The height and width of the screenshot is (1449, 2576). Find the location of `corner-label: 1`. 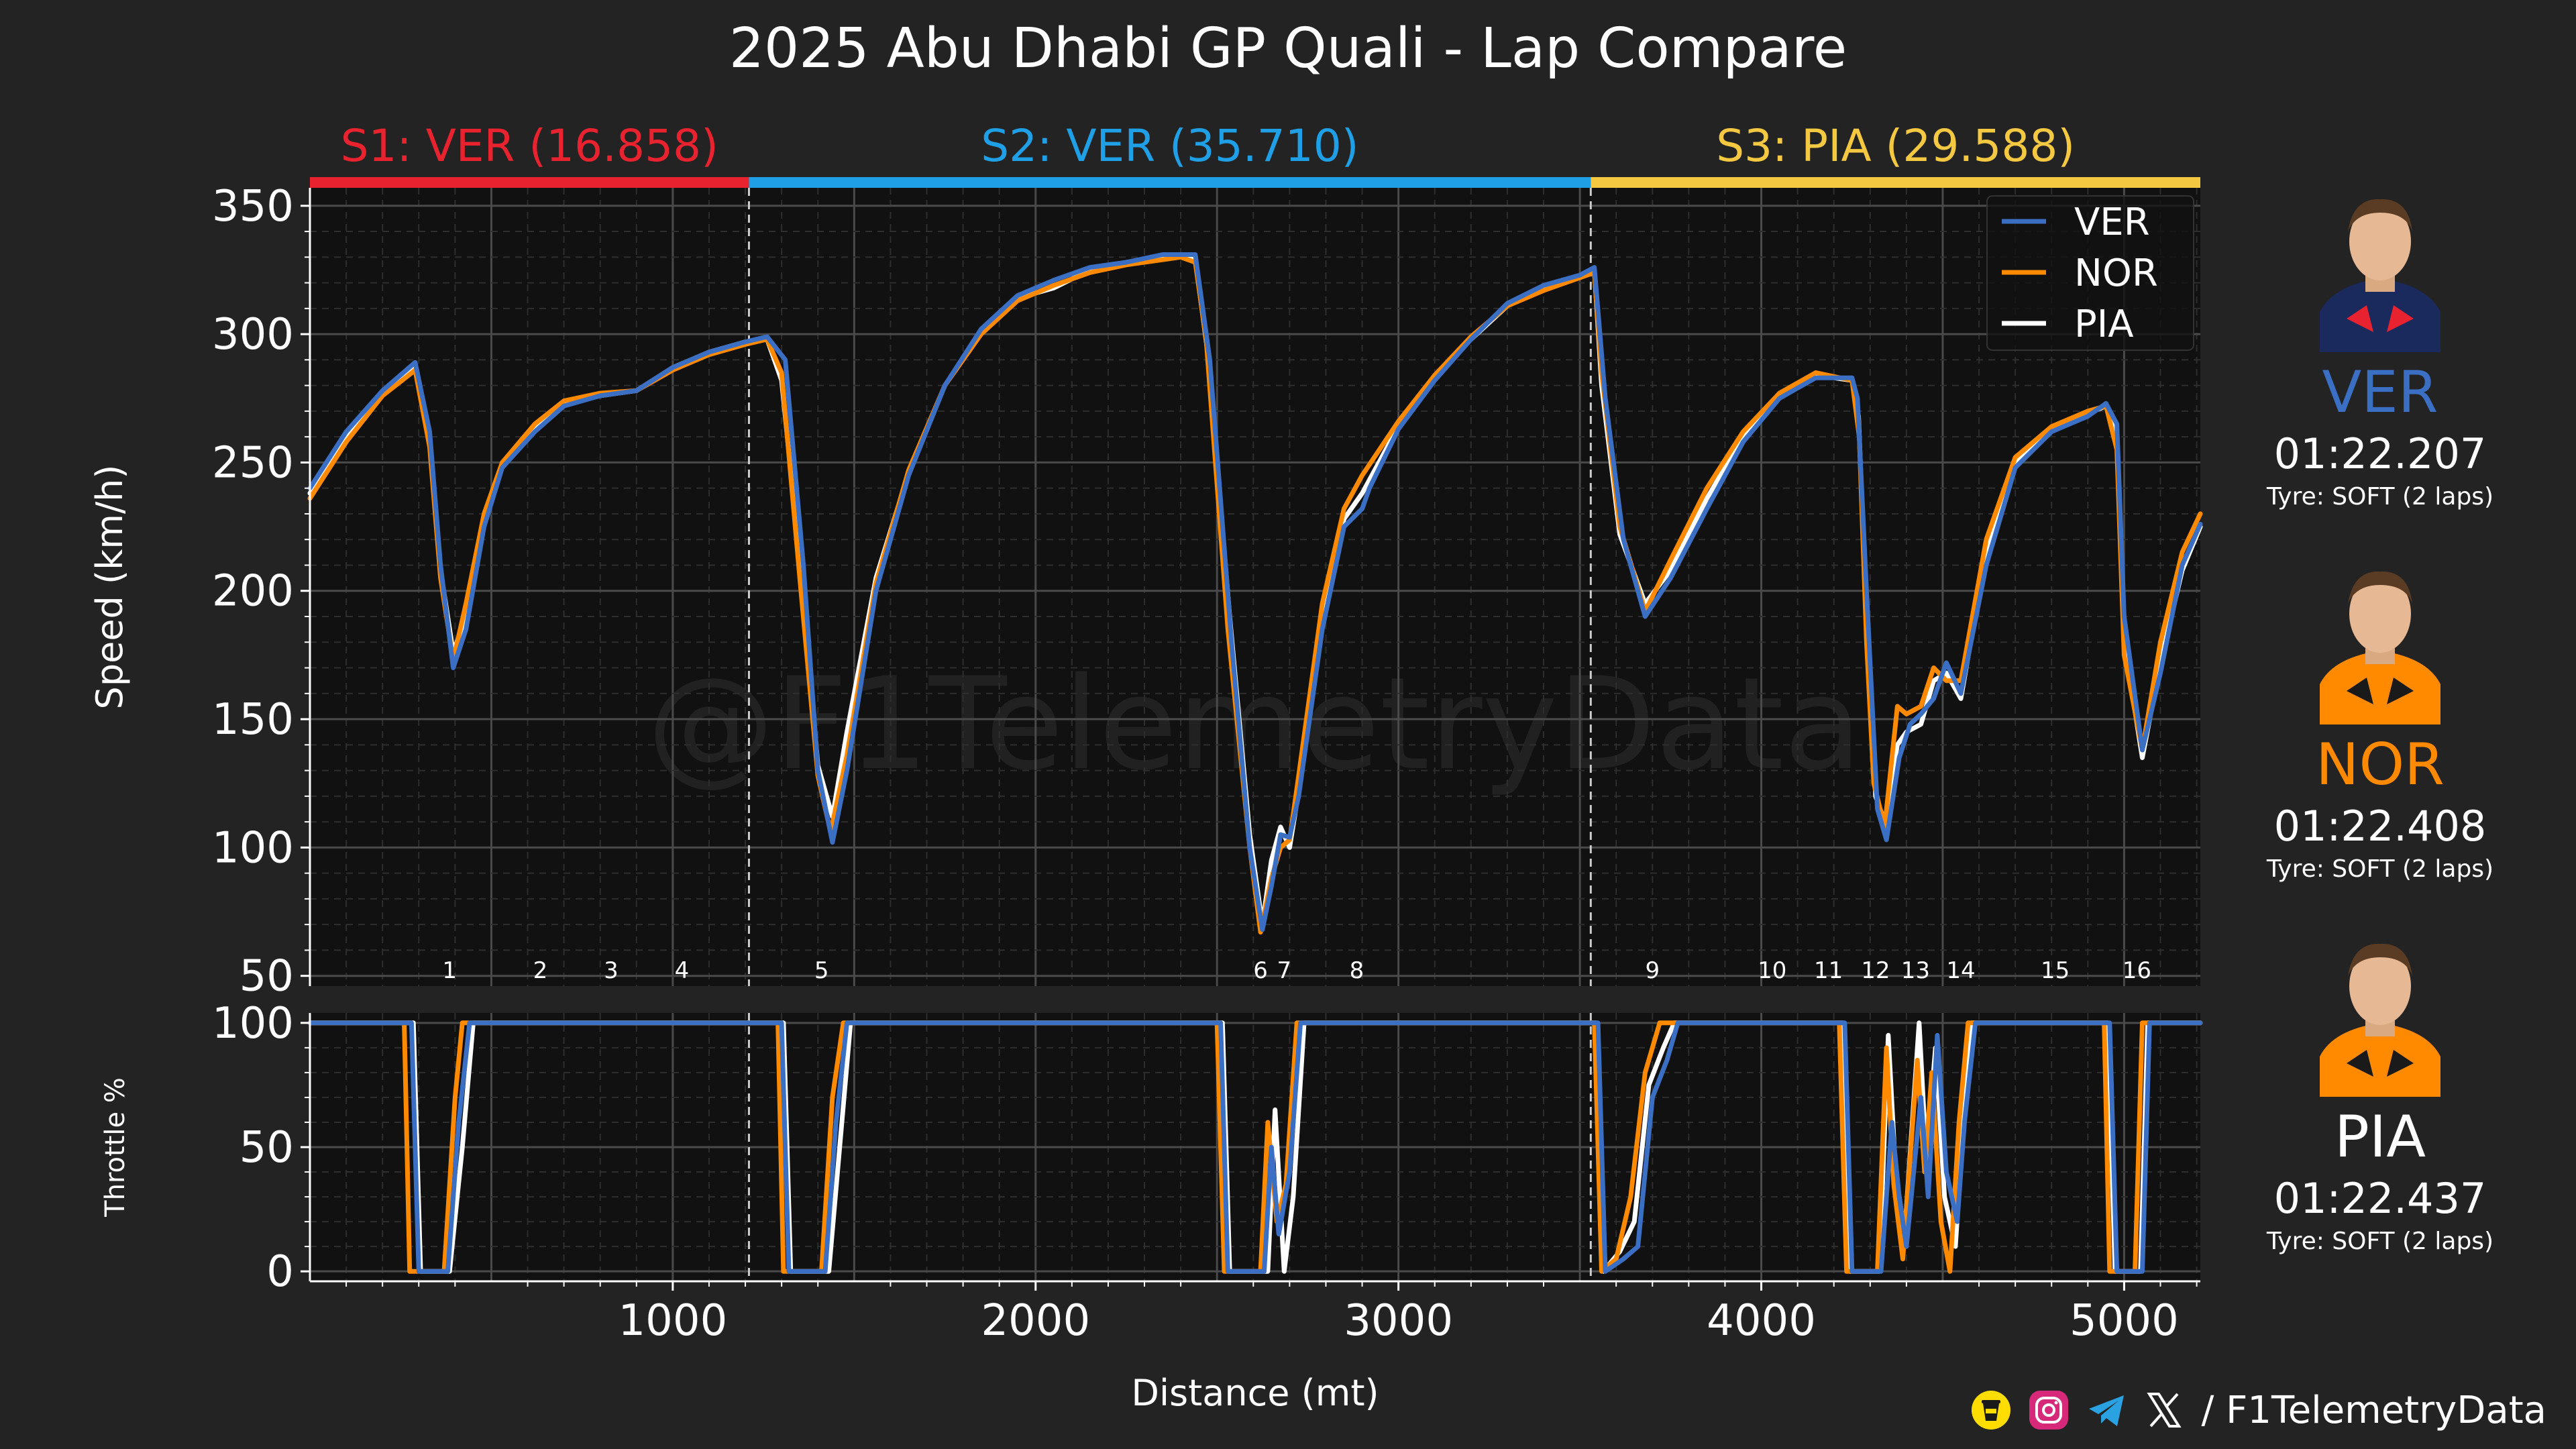

corner-label: 1 is located at coordinates (449, 970).